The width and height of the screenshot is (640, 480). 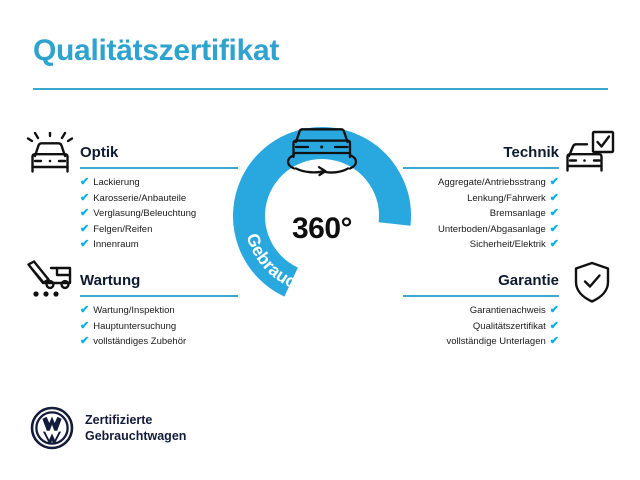 What do you see at coordinates (116, 244) in the screenshot?
I see `list-item-label: Innenraum` at bounding box center [116, 244].